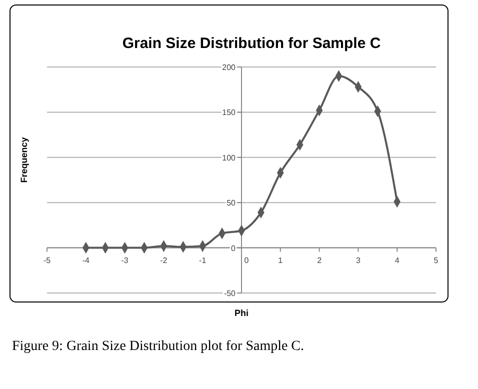  I want to click on x-tick-label: 3, so click(358, 260).